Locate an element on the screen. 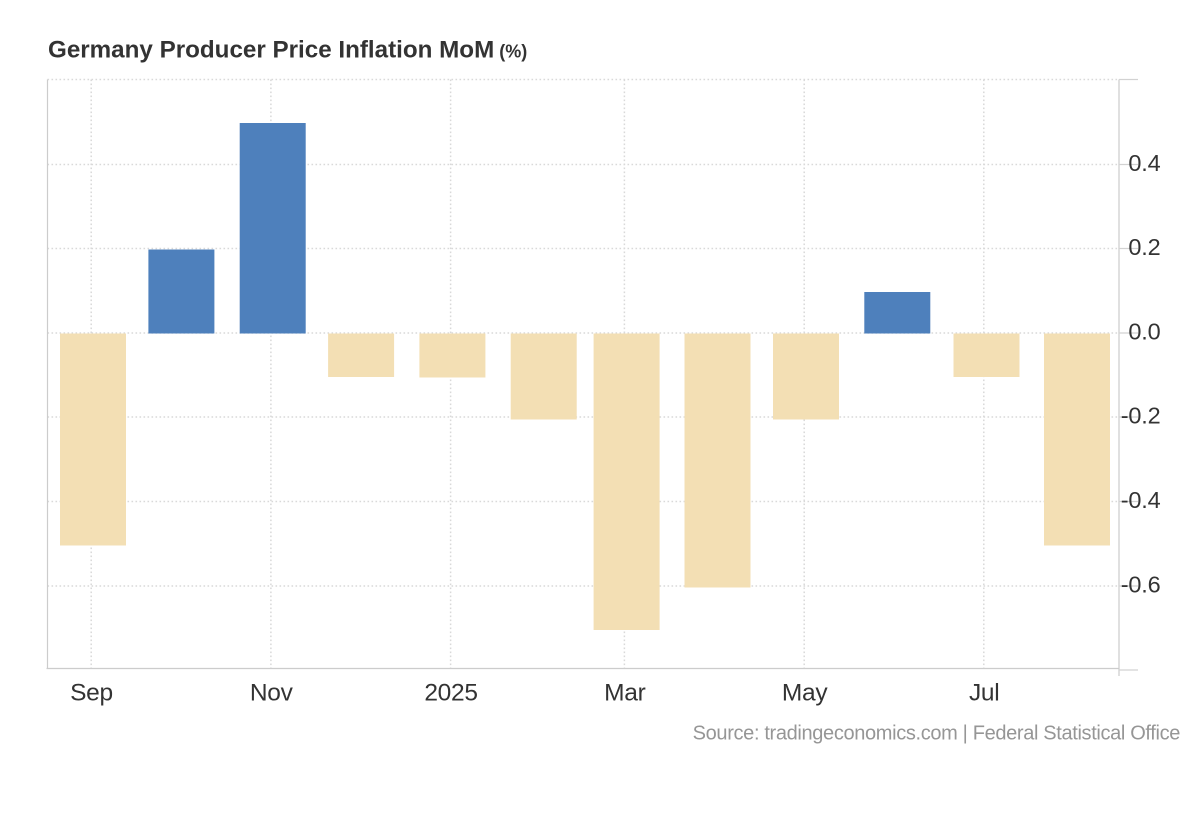 Image resolution: width=1200 pixels, height=820 pixels. svg-text: 0.0 is located at coordinates (1144, 332).